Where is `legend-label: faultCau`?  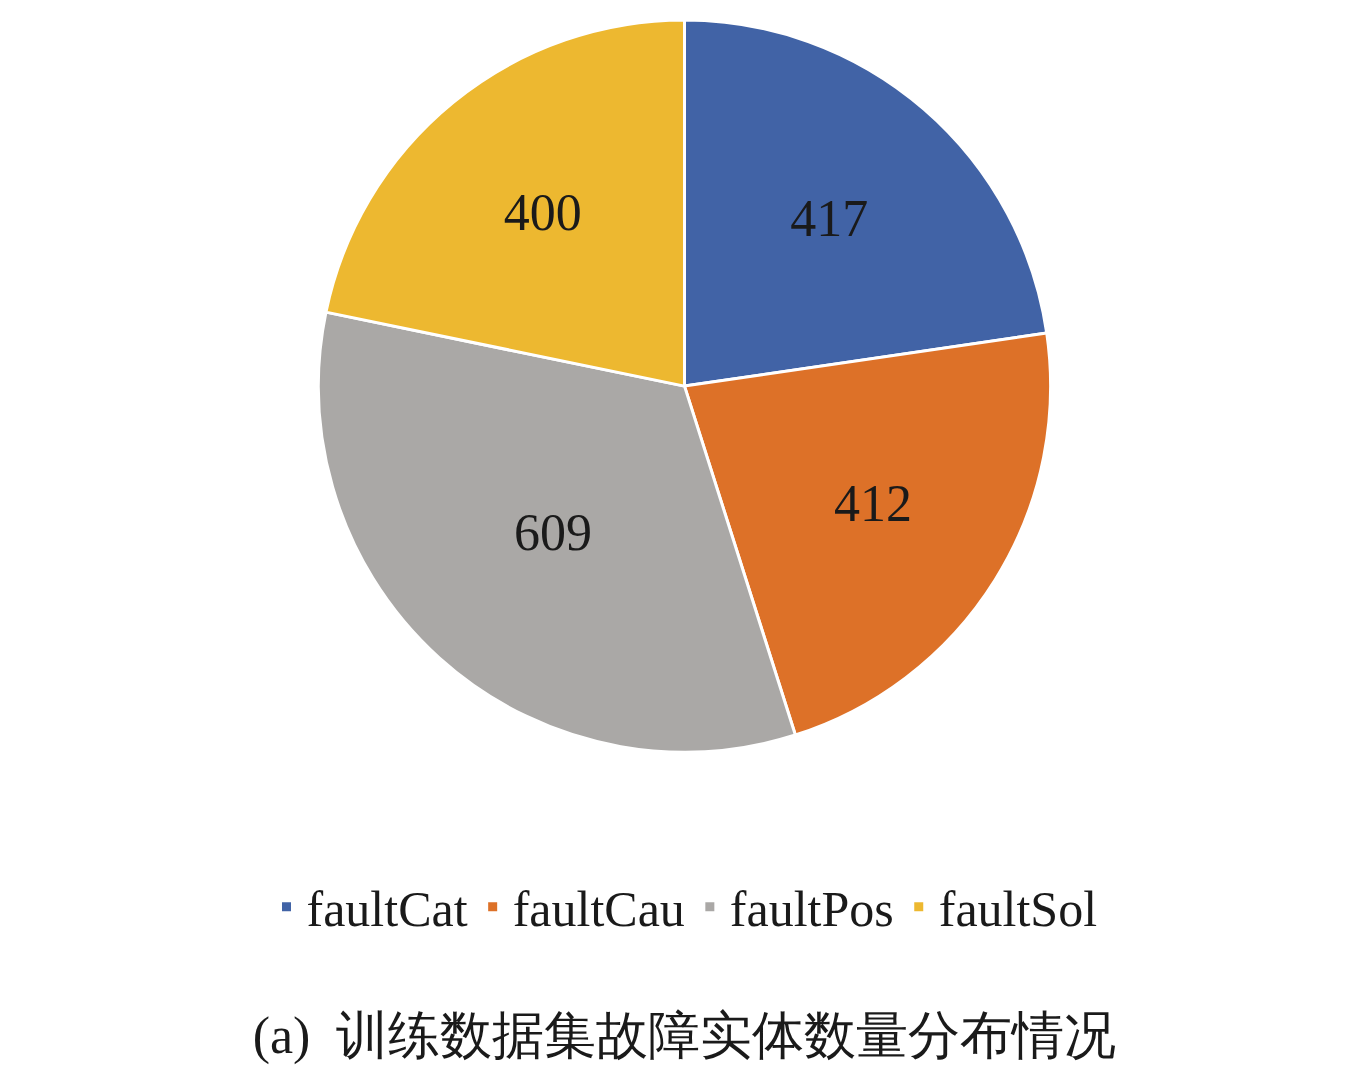 legend-label: faultCau is located at coordinates (598, 909).